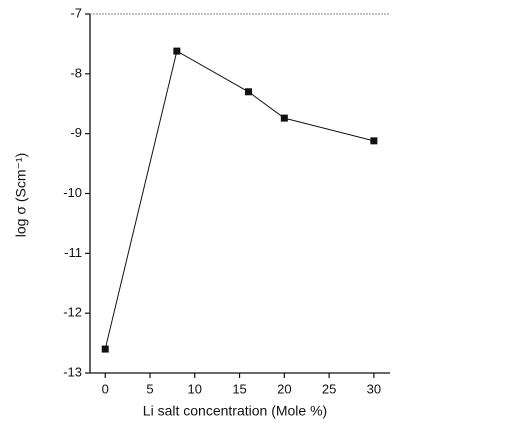 This screenshot has height=432, width=515. I want to click on x-tick-label: 15, so click(239, 388).